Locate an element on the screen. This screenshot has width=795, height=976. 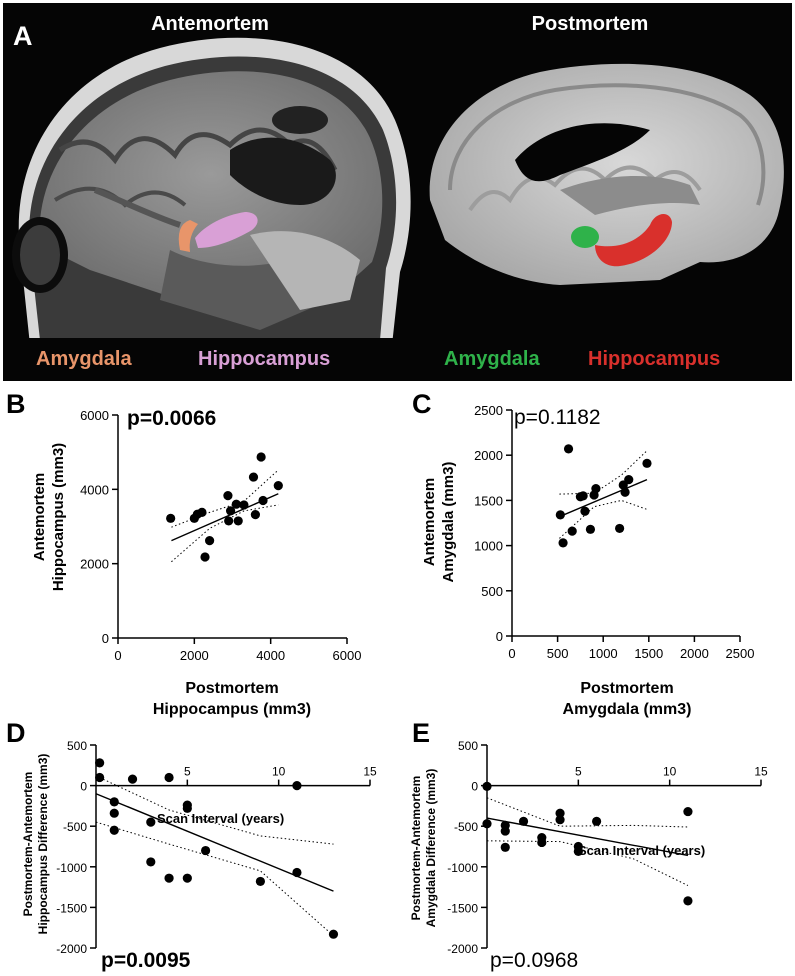
antemortem-hippocampus-overlay is located at coordinates (226, 230).